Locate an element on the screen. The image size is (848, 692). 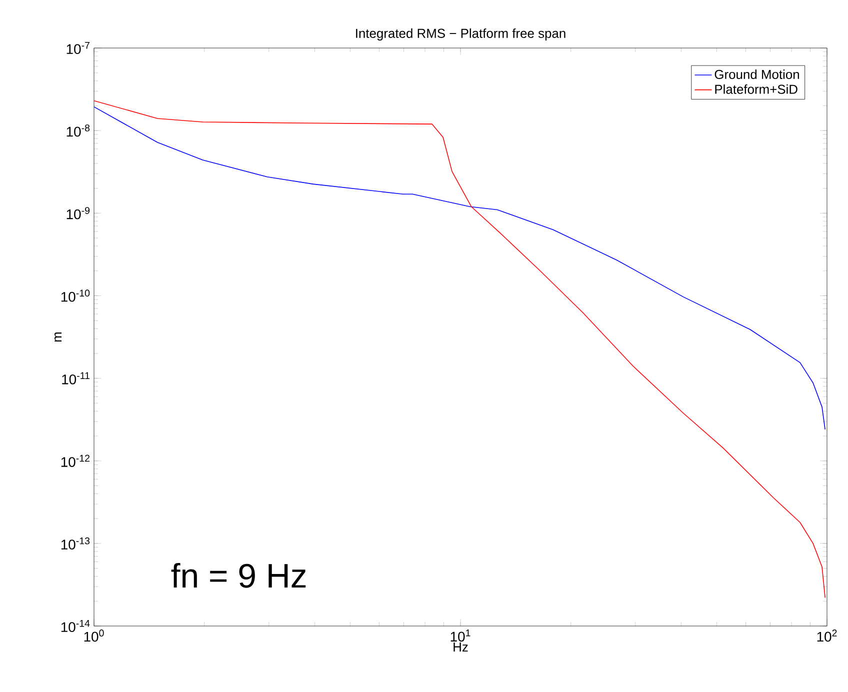
y-axis-title: m is located at coordinates (58, 337).